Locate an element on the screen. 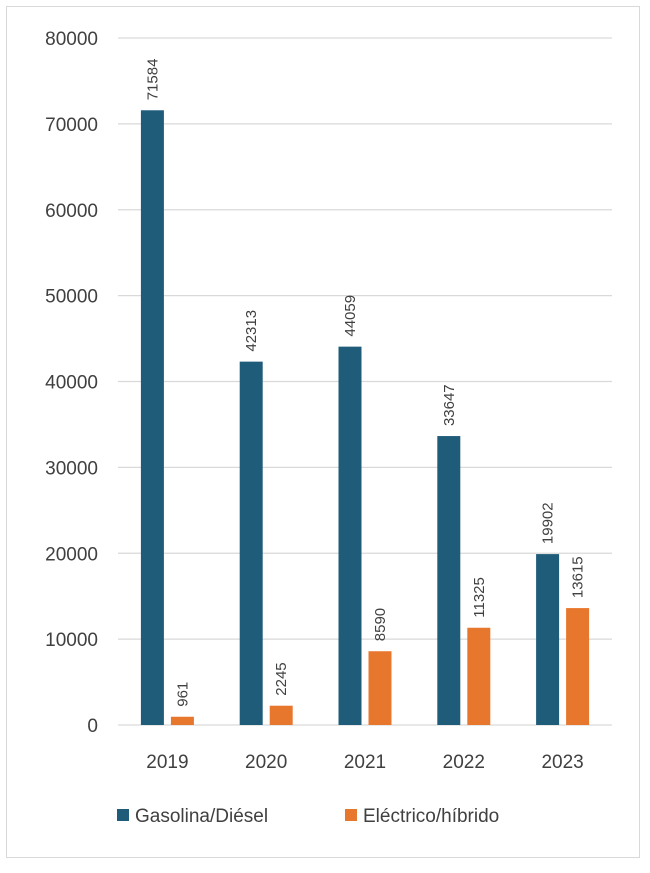  y-tick-label: 20000 is located at coordinates (71, 554).